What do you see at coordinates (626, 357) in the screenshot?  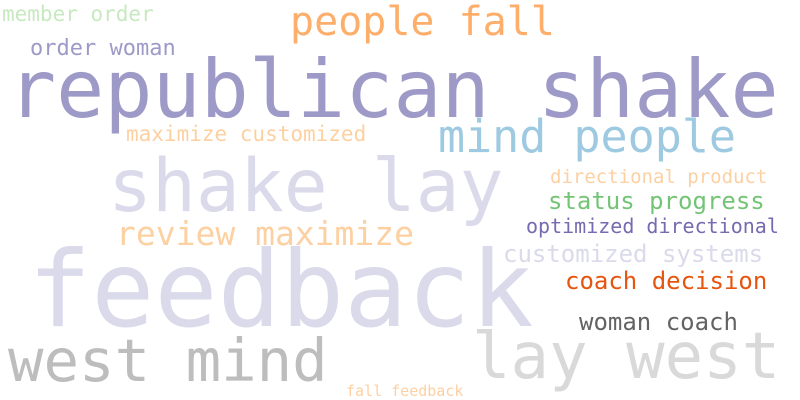 I see `word-lay-west: lay west` at bounding box center [626, 357].